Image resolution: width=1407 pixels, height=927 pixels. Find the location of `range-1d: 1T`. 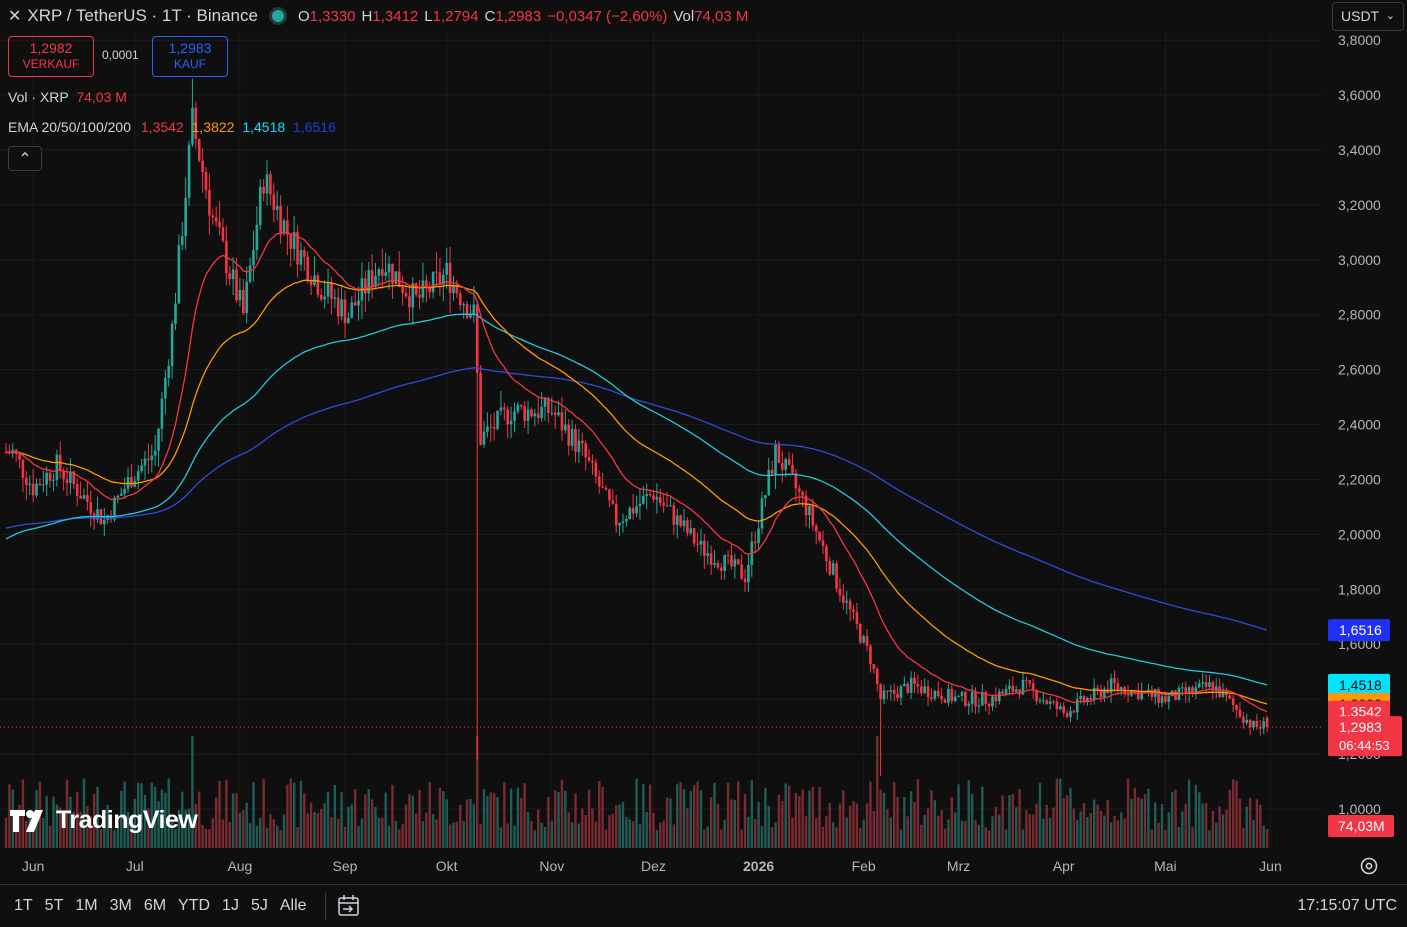

range-1d: 1T is located at coordinates (23, 905).